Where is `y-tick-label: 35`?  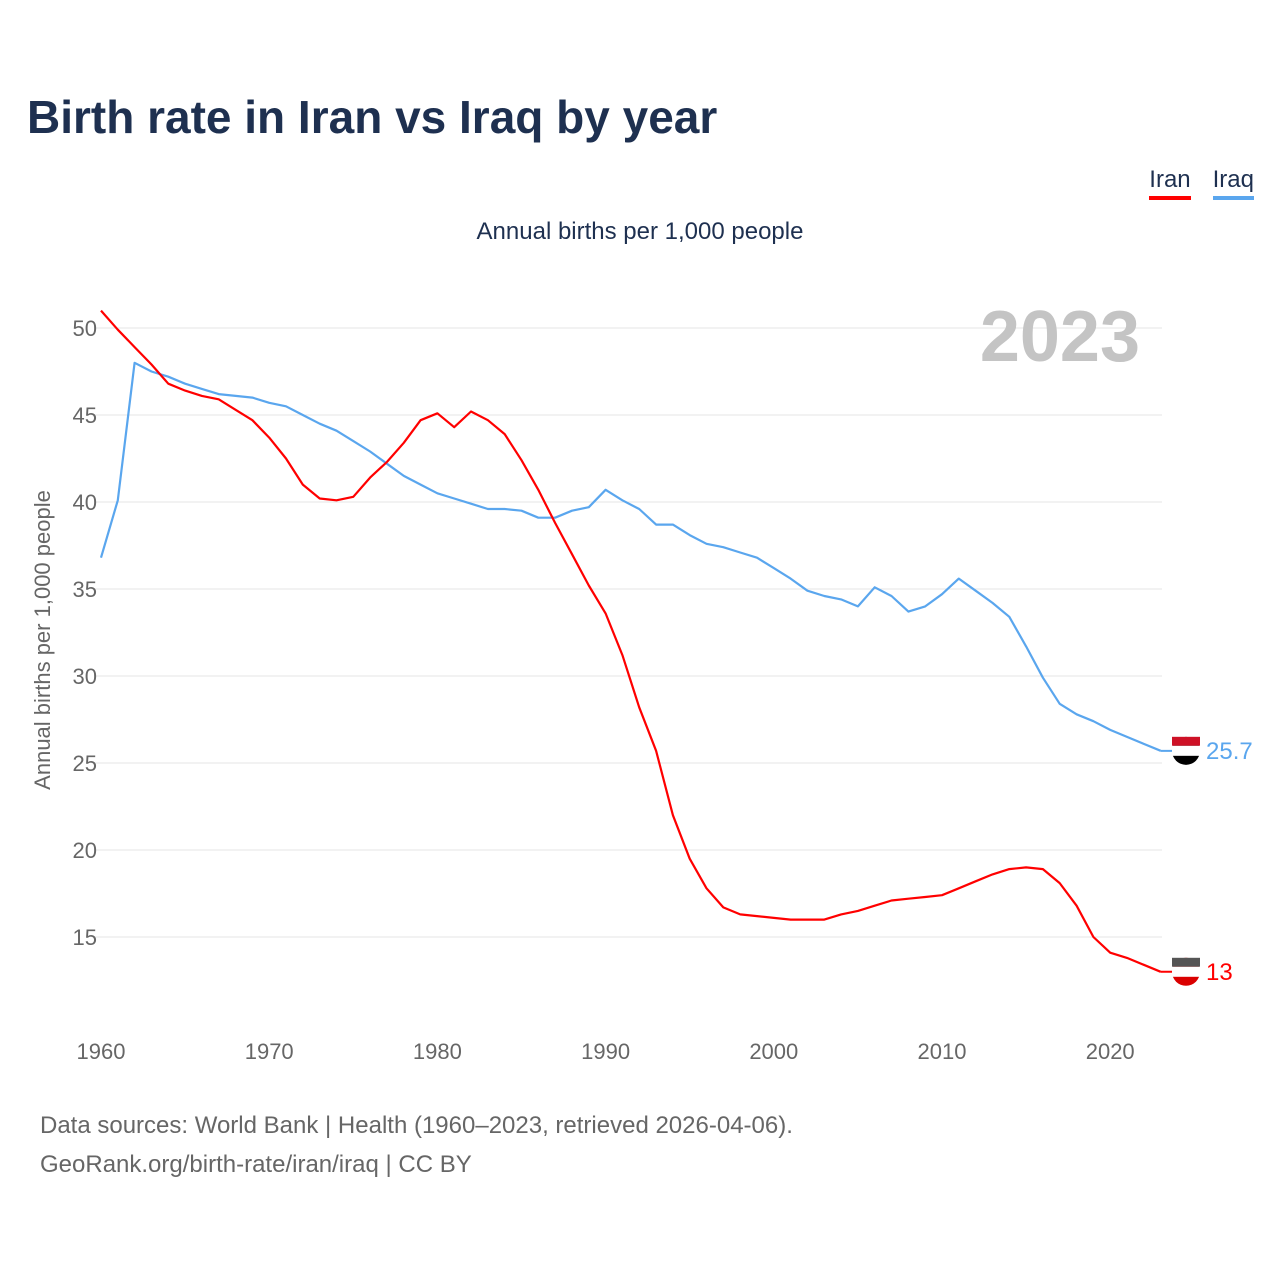 y-tick-label: 35 is located at coordinates (85, 589).